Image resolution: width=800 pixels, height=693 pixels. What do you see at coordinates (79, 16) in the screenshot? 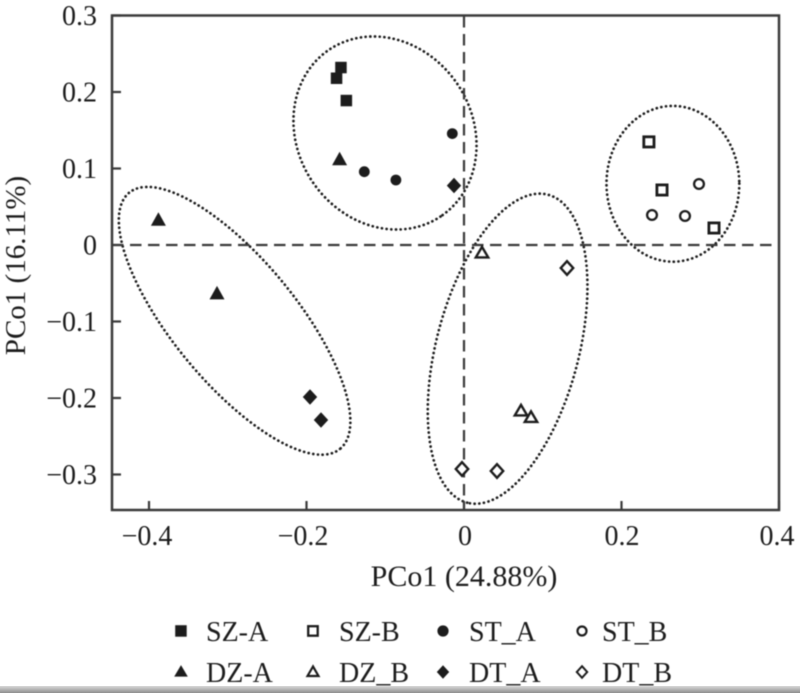
I see `svg-text: 0.3` at bounding box center [79, 16].